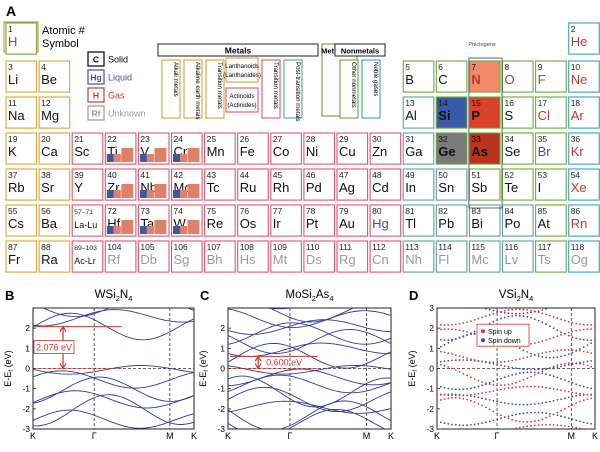 The height and width of the screenshot is (452, 600). I want to click on atomic-number: 108, so click(247, 247).